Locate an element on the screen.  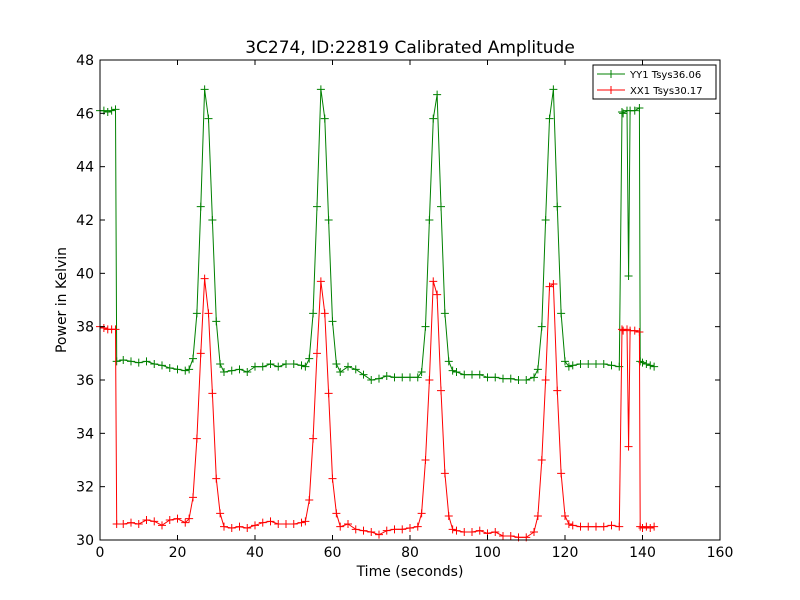
legend-frame is located at coordinates (654, 82).